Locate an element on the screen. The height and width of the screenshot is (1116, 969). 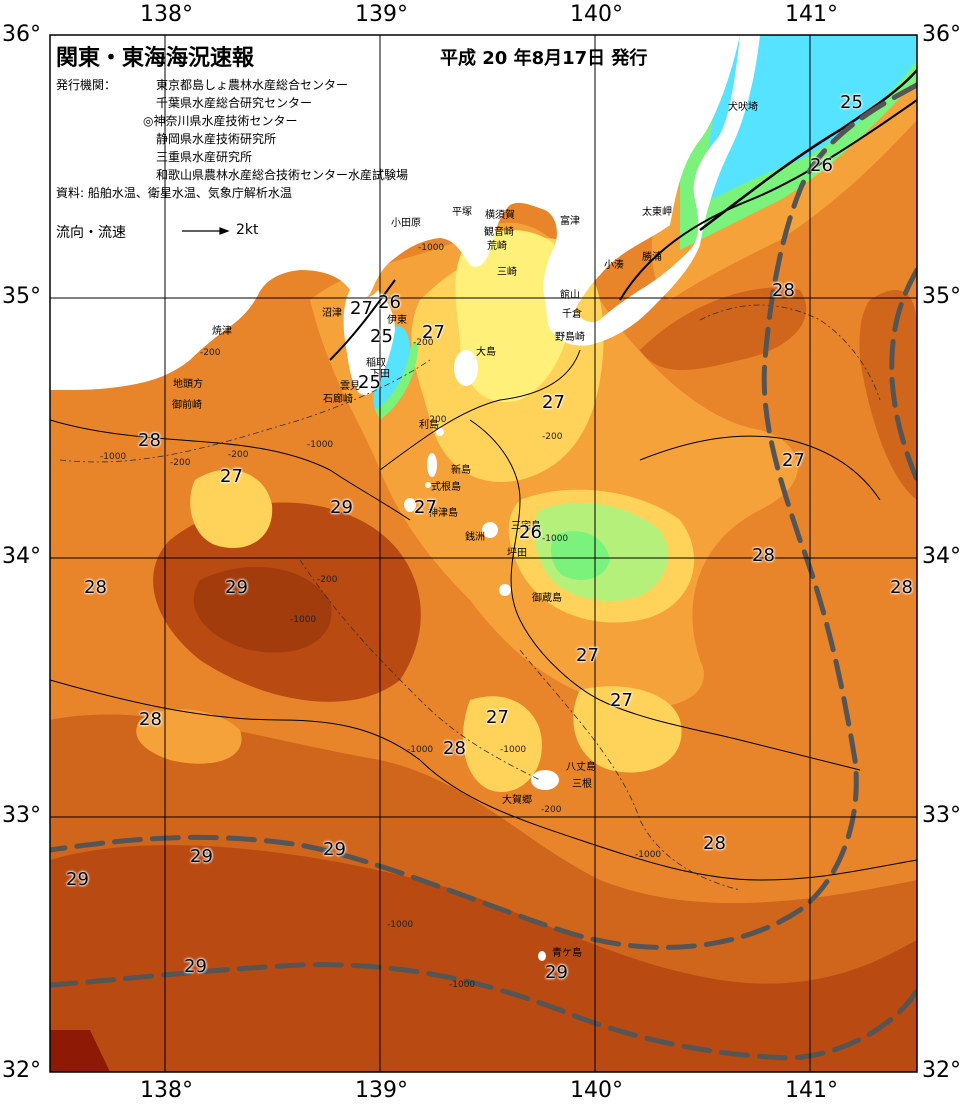
isotherm-label-t28-far-east: 28 is located at coordinates (901, 587).